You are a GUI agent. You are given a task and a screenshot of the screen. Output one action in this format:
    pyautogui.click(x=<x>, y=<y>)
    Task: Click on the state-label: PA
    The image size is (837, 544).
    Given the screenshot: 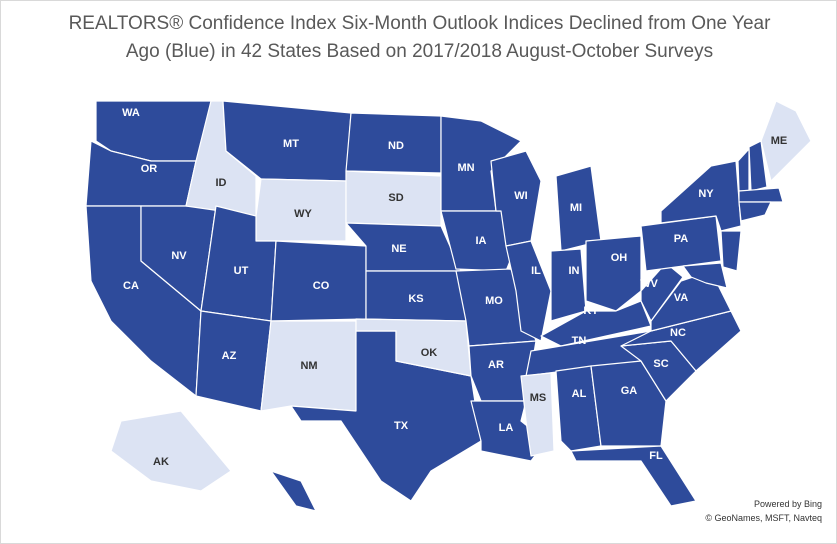 What is the action you would take?
    pyautogui.click(x=681, y=239)
    